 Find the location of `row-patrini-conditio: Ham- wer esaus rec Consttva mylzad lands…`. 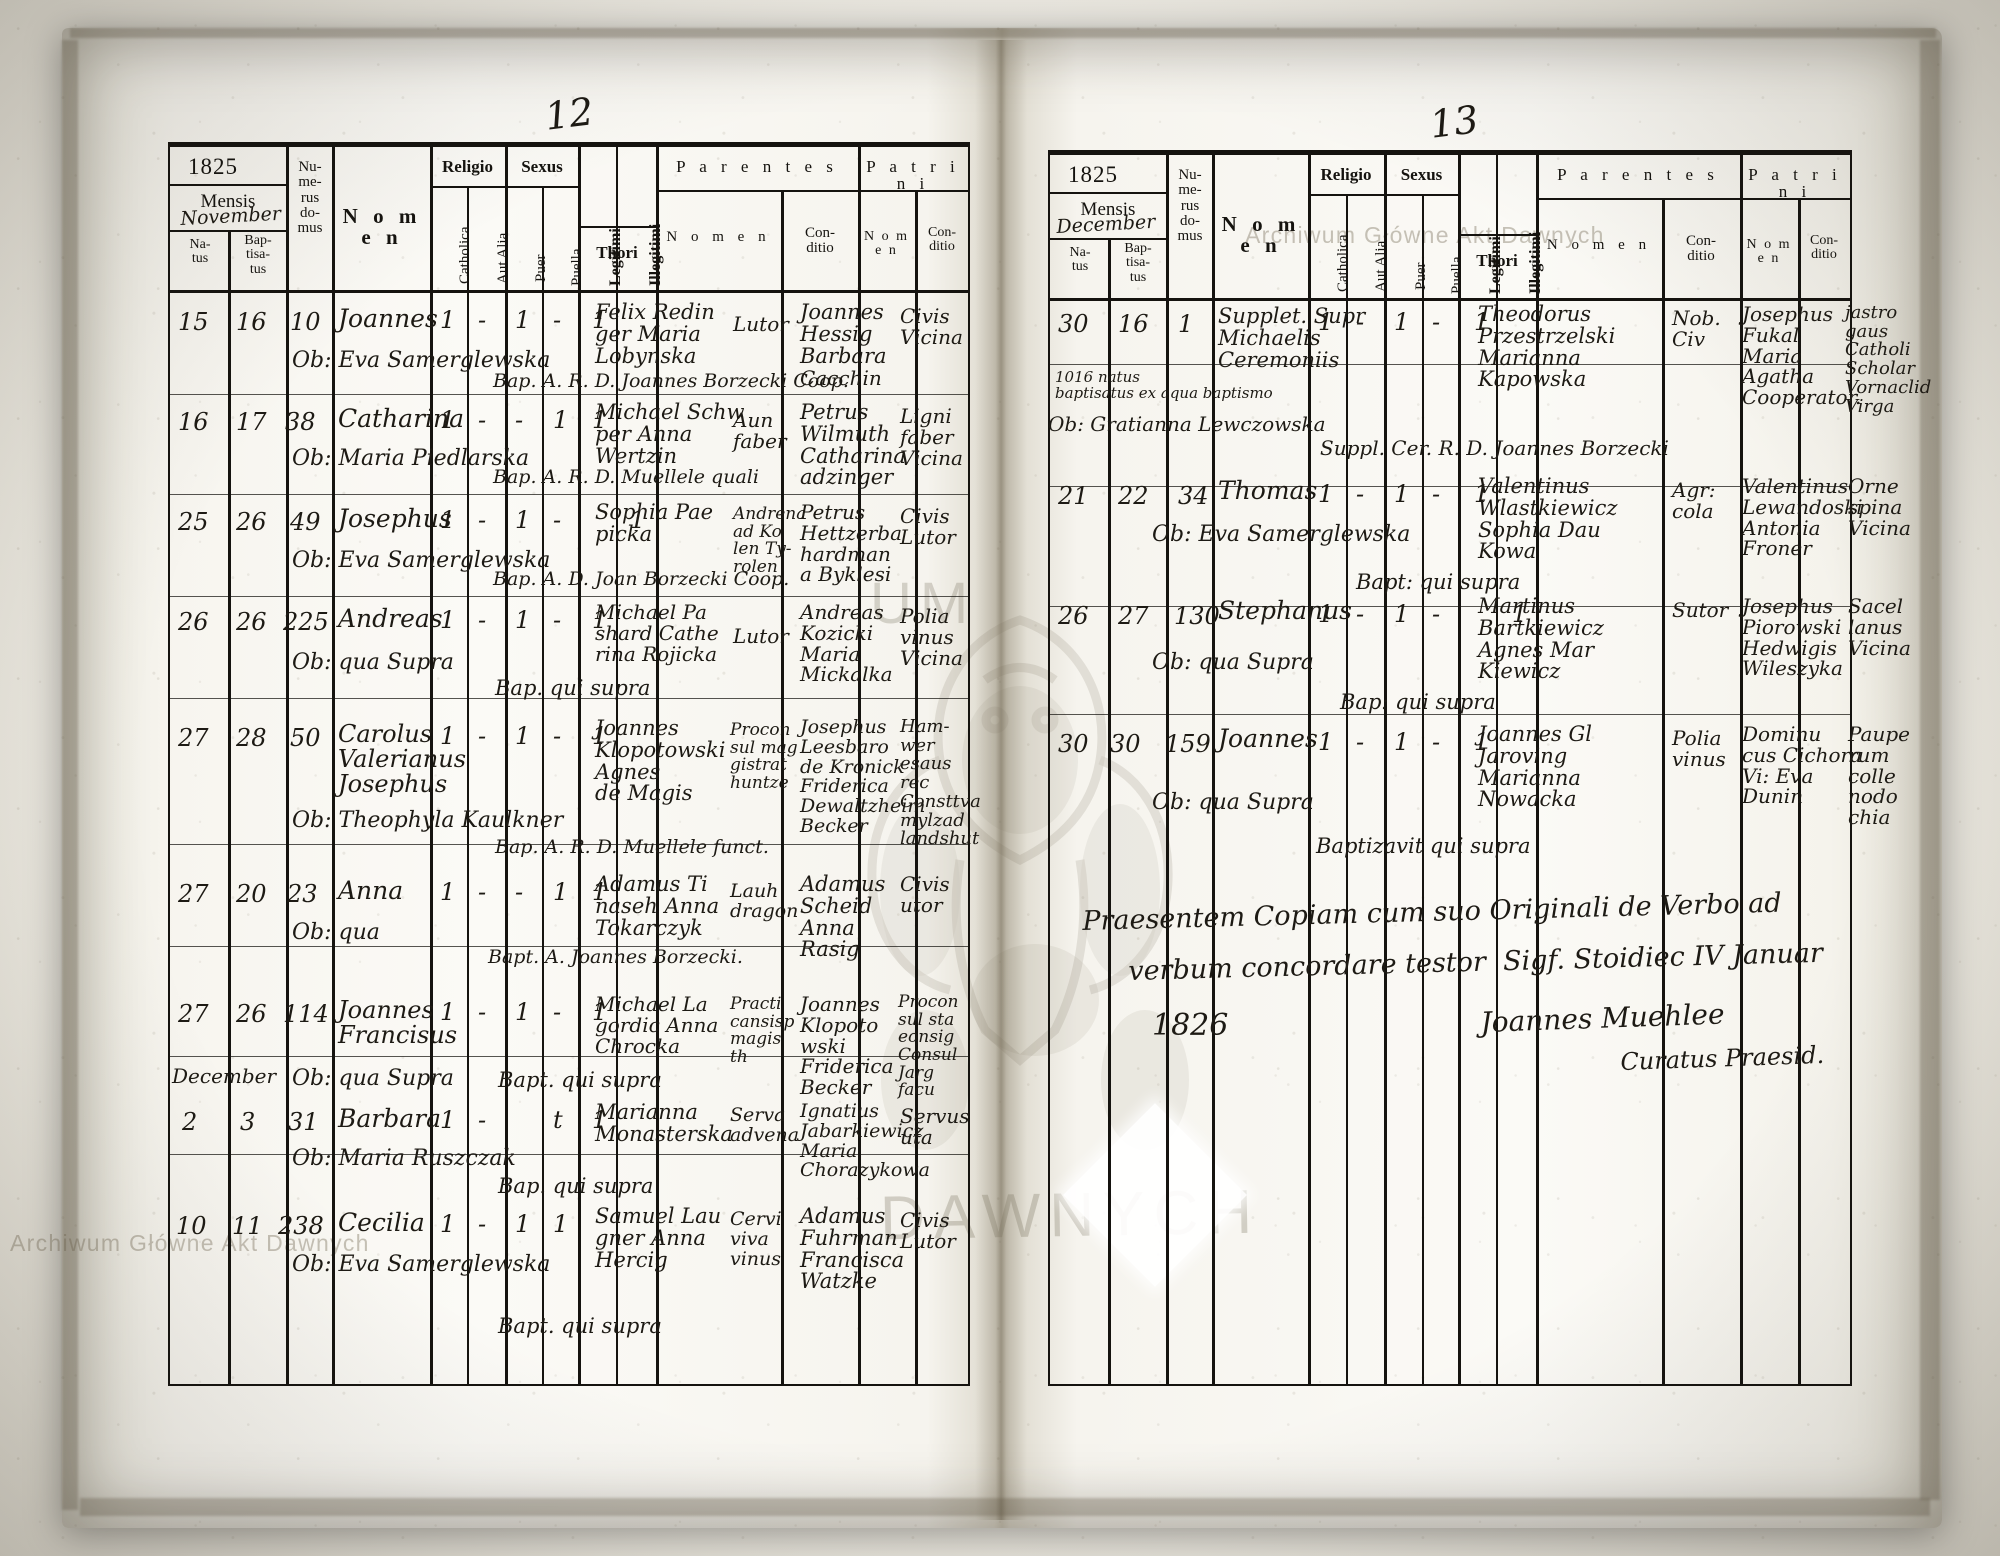

row-patrini-conditio: Ham- wer esaus rec Consttva mylzad lands… is located at coordinates (940, 783).